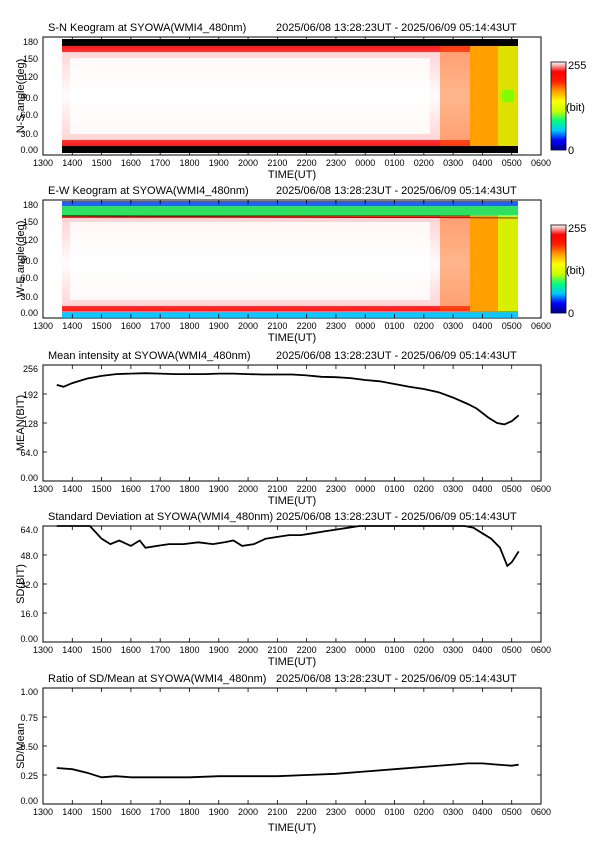  Describe the element at coordinates (29, 278) in the screenshot. I see `y-tick-label: 60.0` at that location.